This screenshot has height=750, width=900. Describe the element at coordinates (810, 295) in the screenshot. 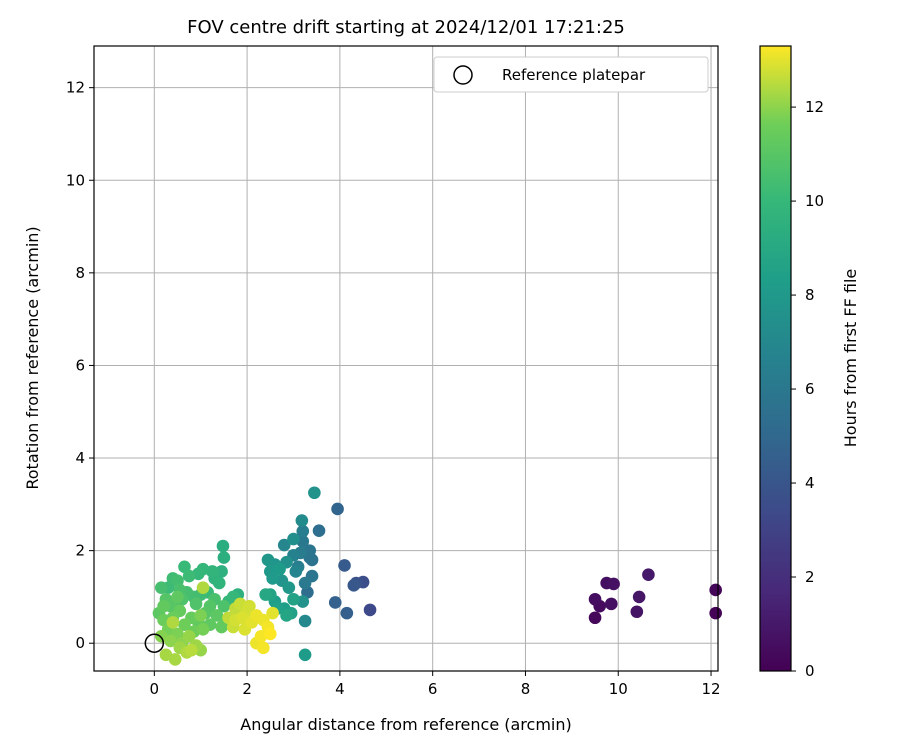

I see `colorbar-tick-label: 8` at that location.